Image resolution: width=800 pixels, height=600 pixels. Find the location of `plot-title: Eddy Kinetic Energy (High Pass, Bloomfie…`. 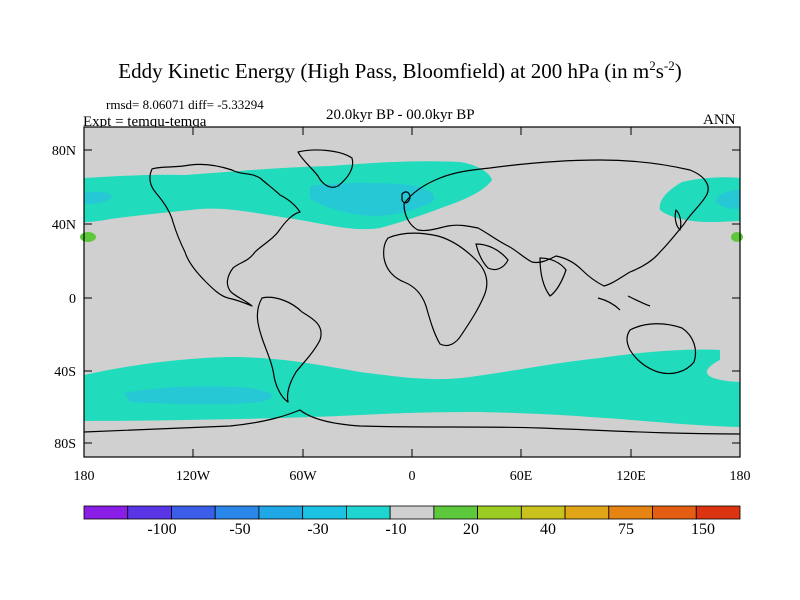

plot-title: Eddy Kinetic Energy (High Pass, Bloomfie… is located at coordinates (400, 70).